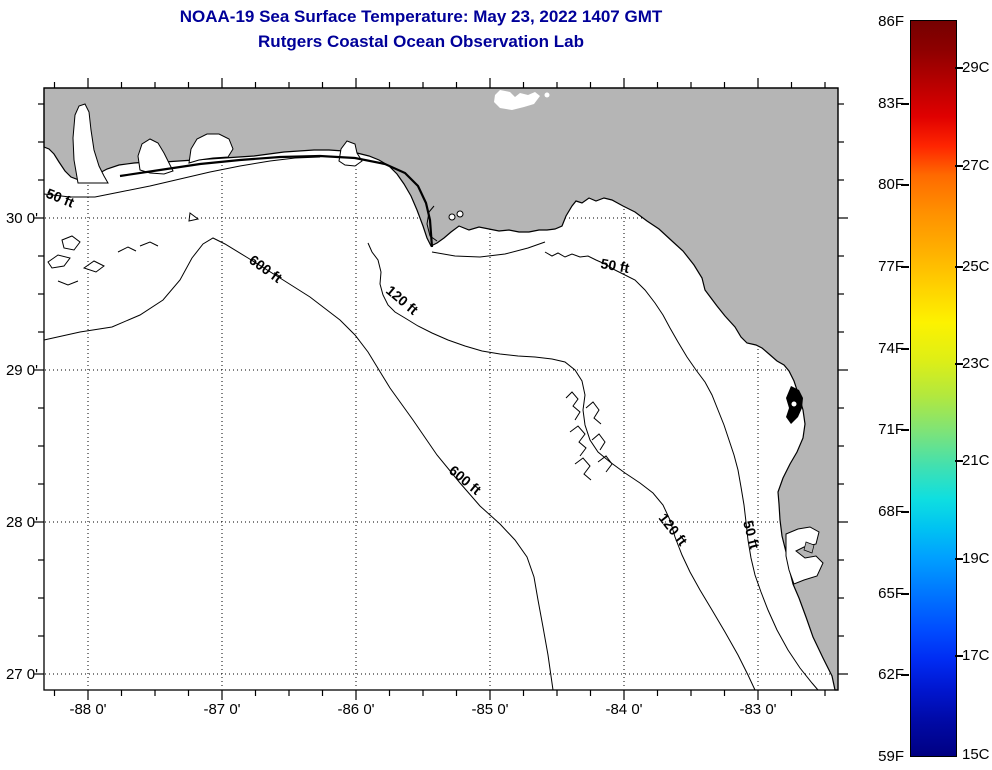 The width and height of the screenshot is (992, 770). What do you see at coordinates (794, 405) in the screenshot?
I see `harbor-blob` at bounding box center [794, 405].